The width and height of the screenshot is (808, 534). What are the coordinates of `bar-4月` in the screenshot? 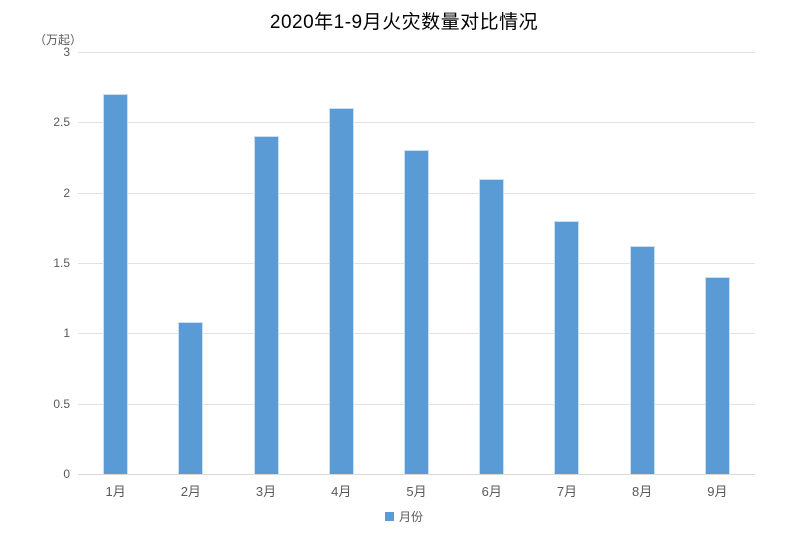 It's located at (341, 291).